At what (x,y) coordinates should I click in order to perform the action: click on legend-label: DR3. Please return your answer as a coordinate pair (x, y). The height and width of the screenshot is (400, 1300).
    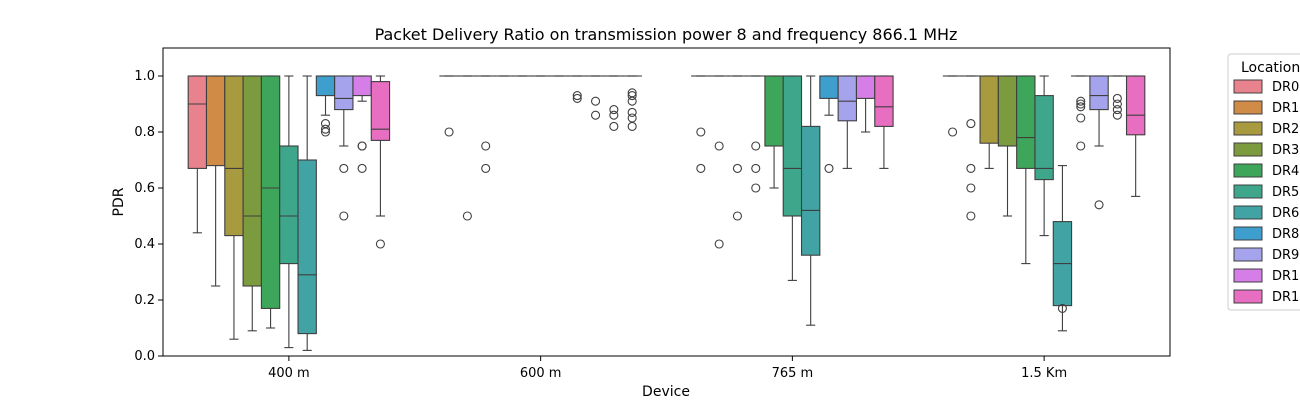
    Looking at the image, I should click on (1285, 150).